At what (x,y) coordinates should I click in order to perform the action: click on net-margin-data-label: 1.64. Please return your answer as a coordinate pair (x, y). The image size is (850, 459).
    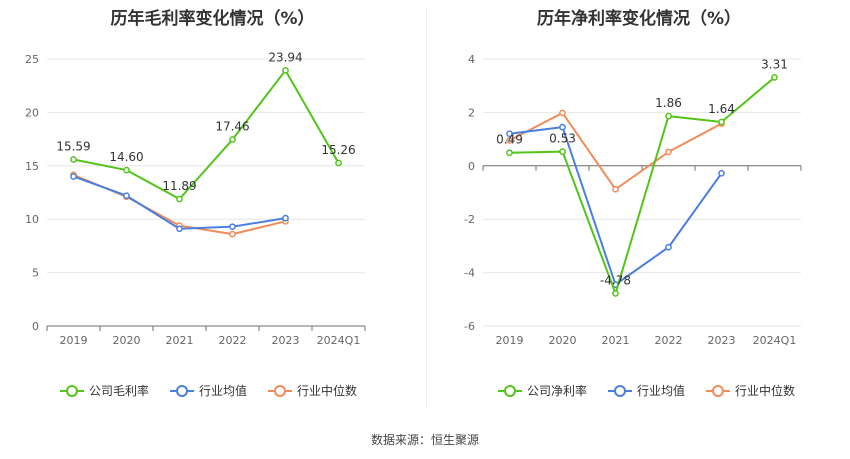
    Looking at the image, I should click on (721, 109).